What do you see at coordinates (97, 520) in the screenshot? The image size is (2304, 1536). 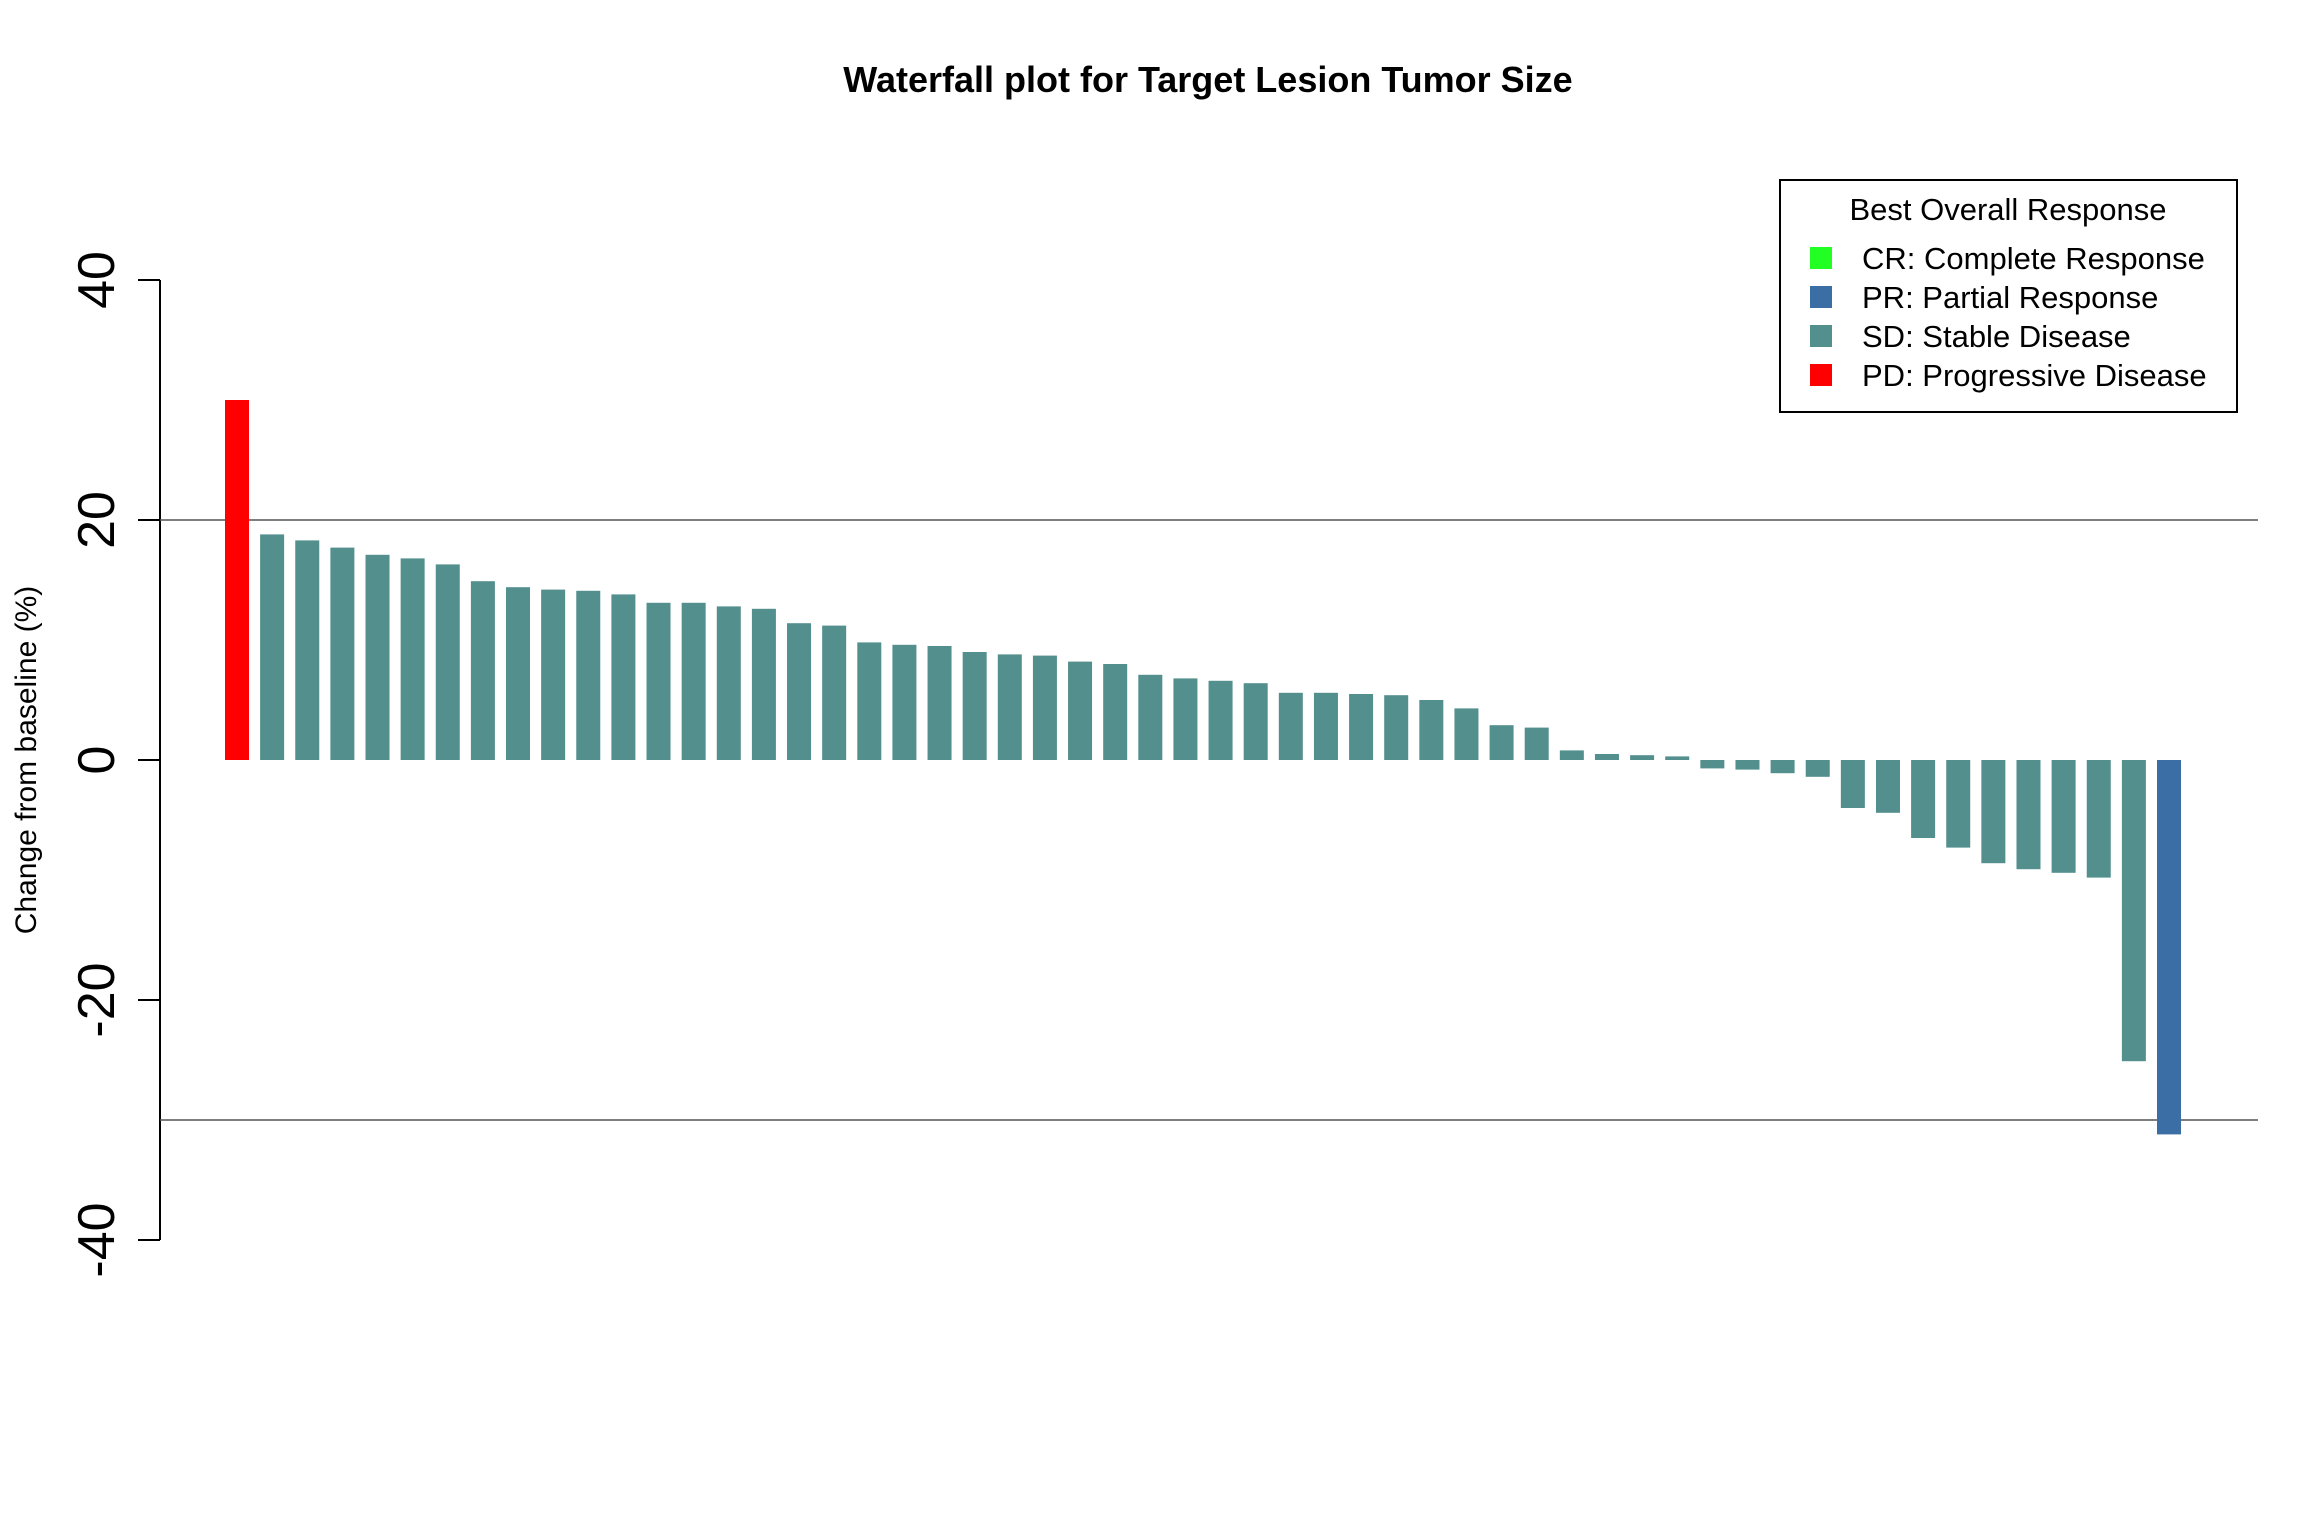 I see `y-tick-label: 20` at bounding box center [97, 520].